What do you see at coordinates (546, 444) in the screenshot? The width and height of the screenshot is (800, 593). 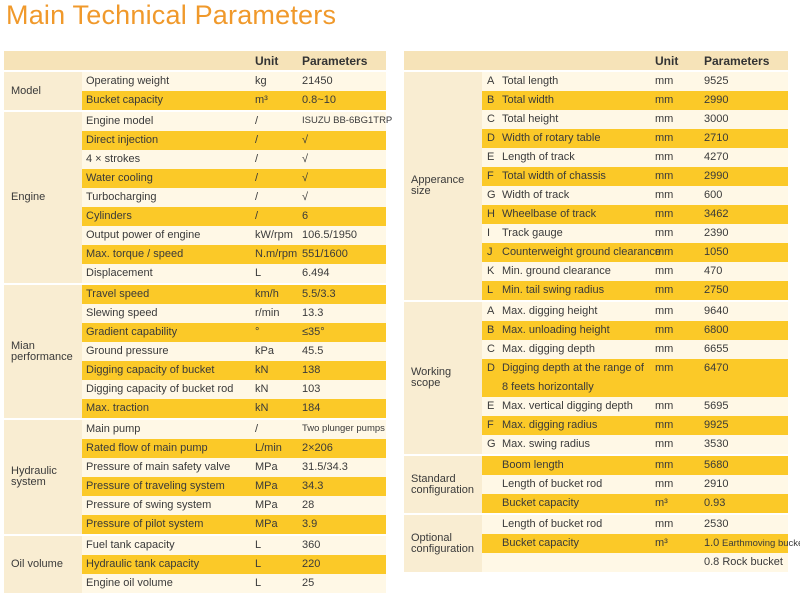 I see `cell-text: Max. swing radius` at bounding box center [546, 444].